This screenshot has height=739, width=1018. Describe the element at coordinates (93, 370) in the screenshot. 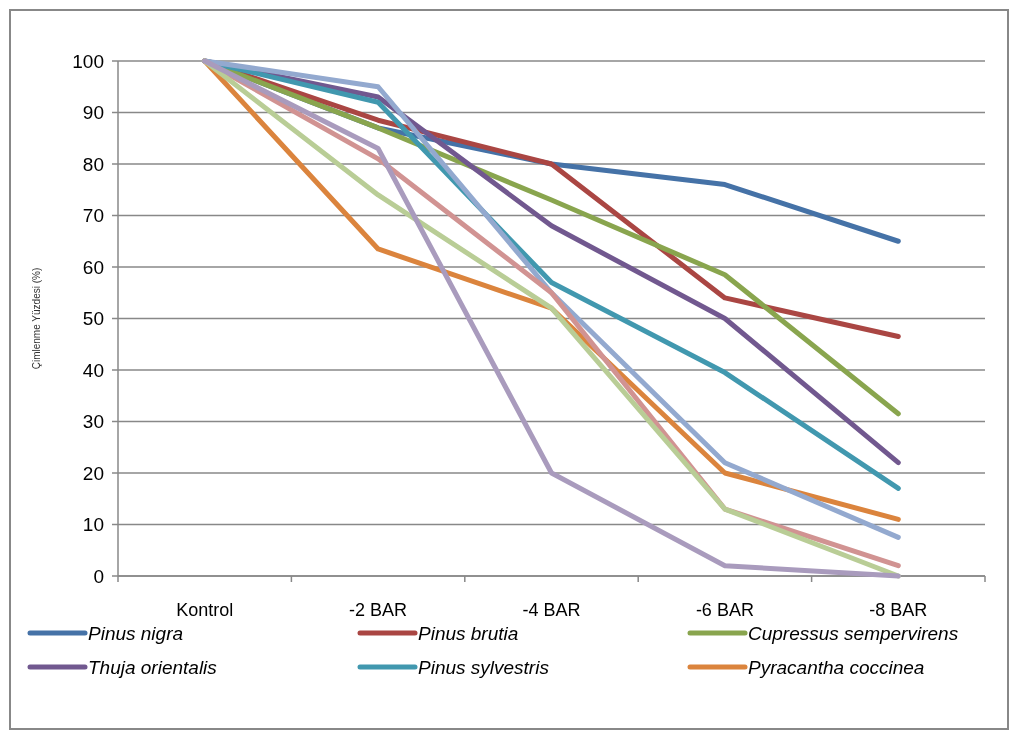

I see `y-tick-label: 40` at that location.